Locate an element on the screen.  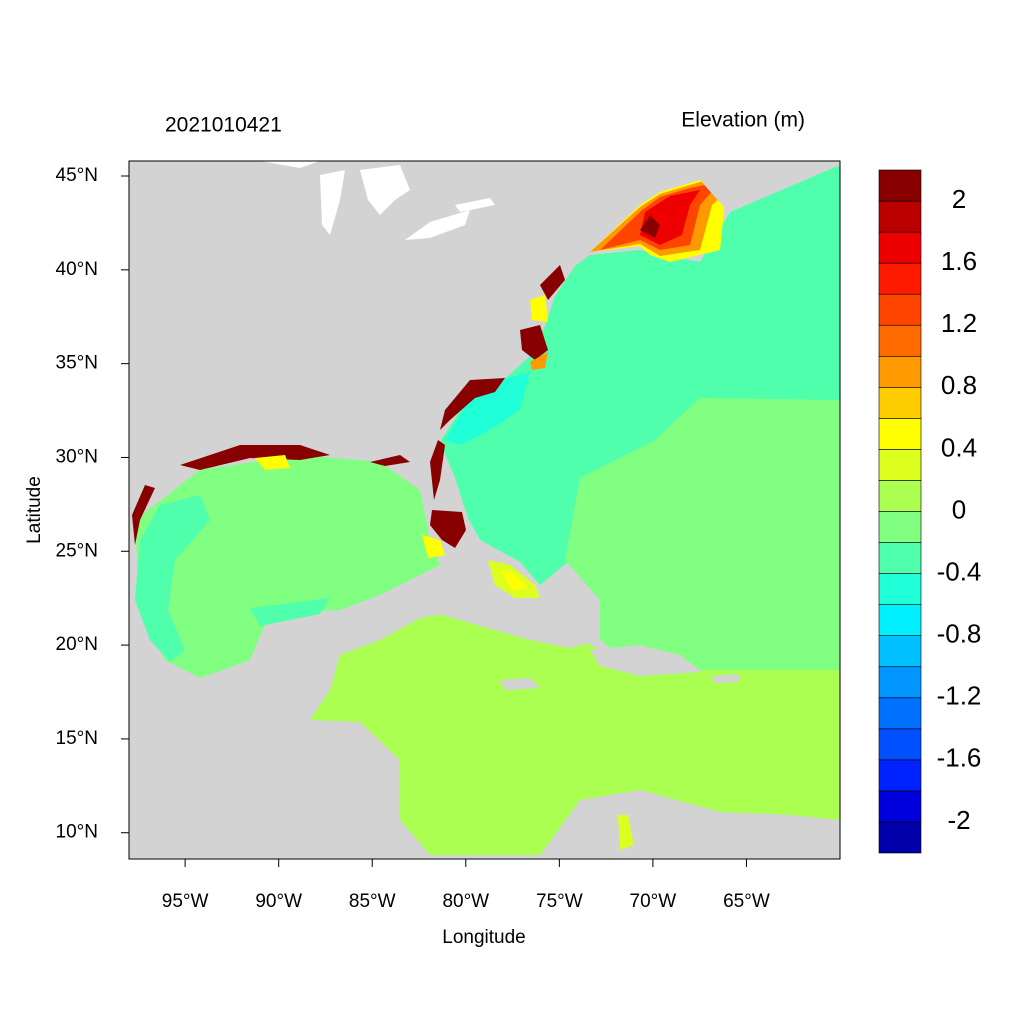
y-tick-label: 35°N is located at coordinates (77, 363).